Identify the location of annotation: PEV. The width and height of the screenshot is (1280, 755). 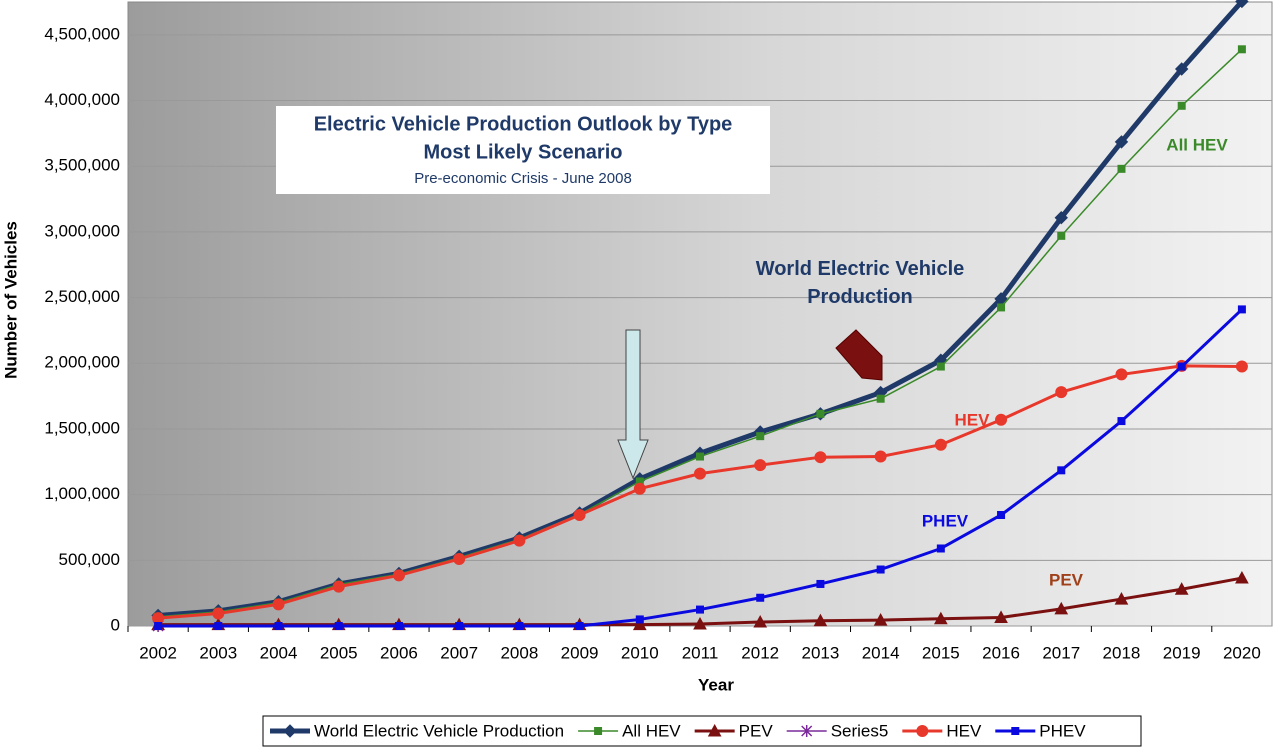
(1066, 579).